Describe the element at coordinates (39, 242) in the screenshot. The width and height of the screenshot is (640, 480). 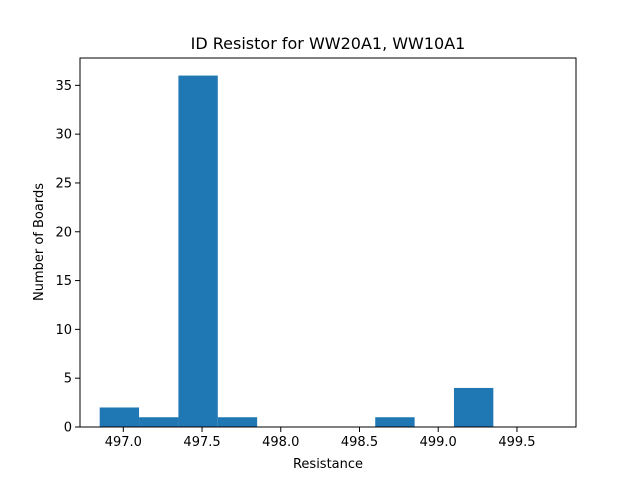
I see `y-axis-label: Number of Boards` at that location.